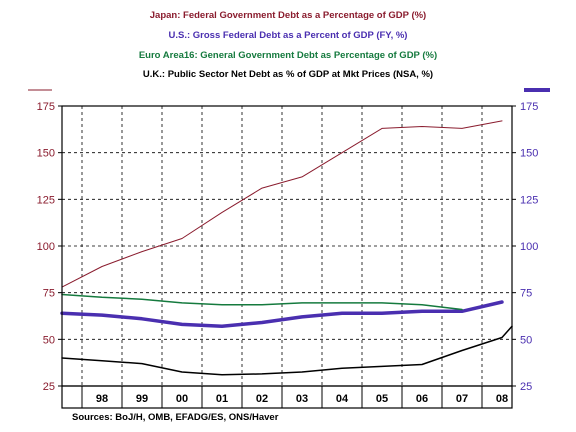 Image resolution: width=576 pixels, height=432 pixels. What do you see at coordinates (502, 399) in the screenshot?
I see `x-tick-label: 08` at bounding box center [502, 399].